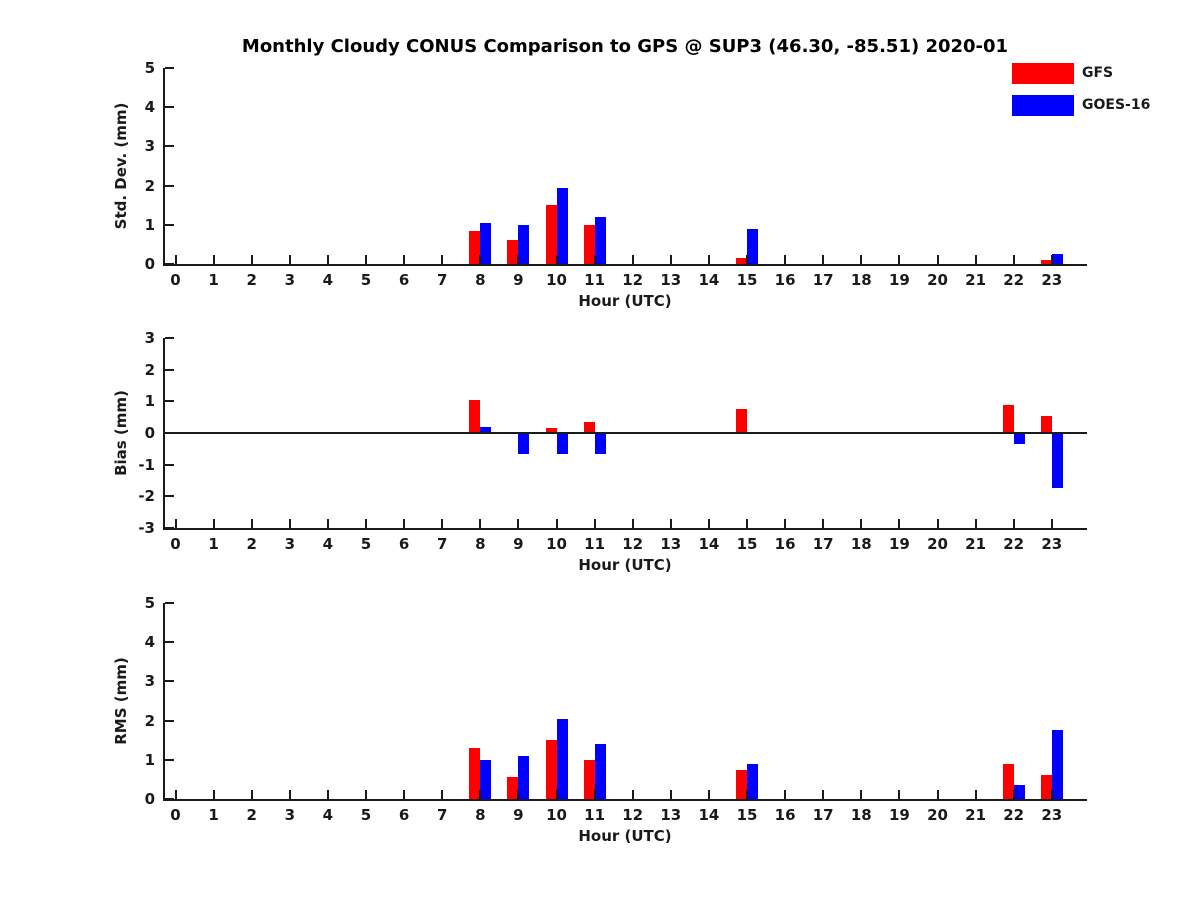 The height and width of the screenshot is (900, 1200). What do you see at coordinates (442, 544) in the screenshot?
I see `bias-x-tick-label: 7` at bounding box center [442, 544].